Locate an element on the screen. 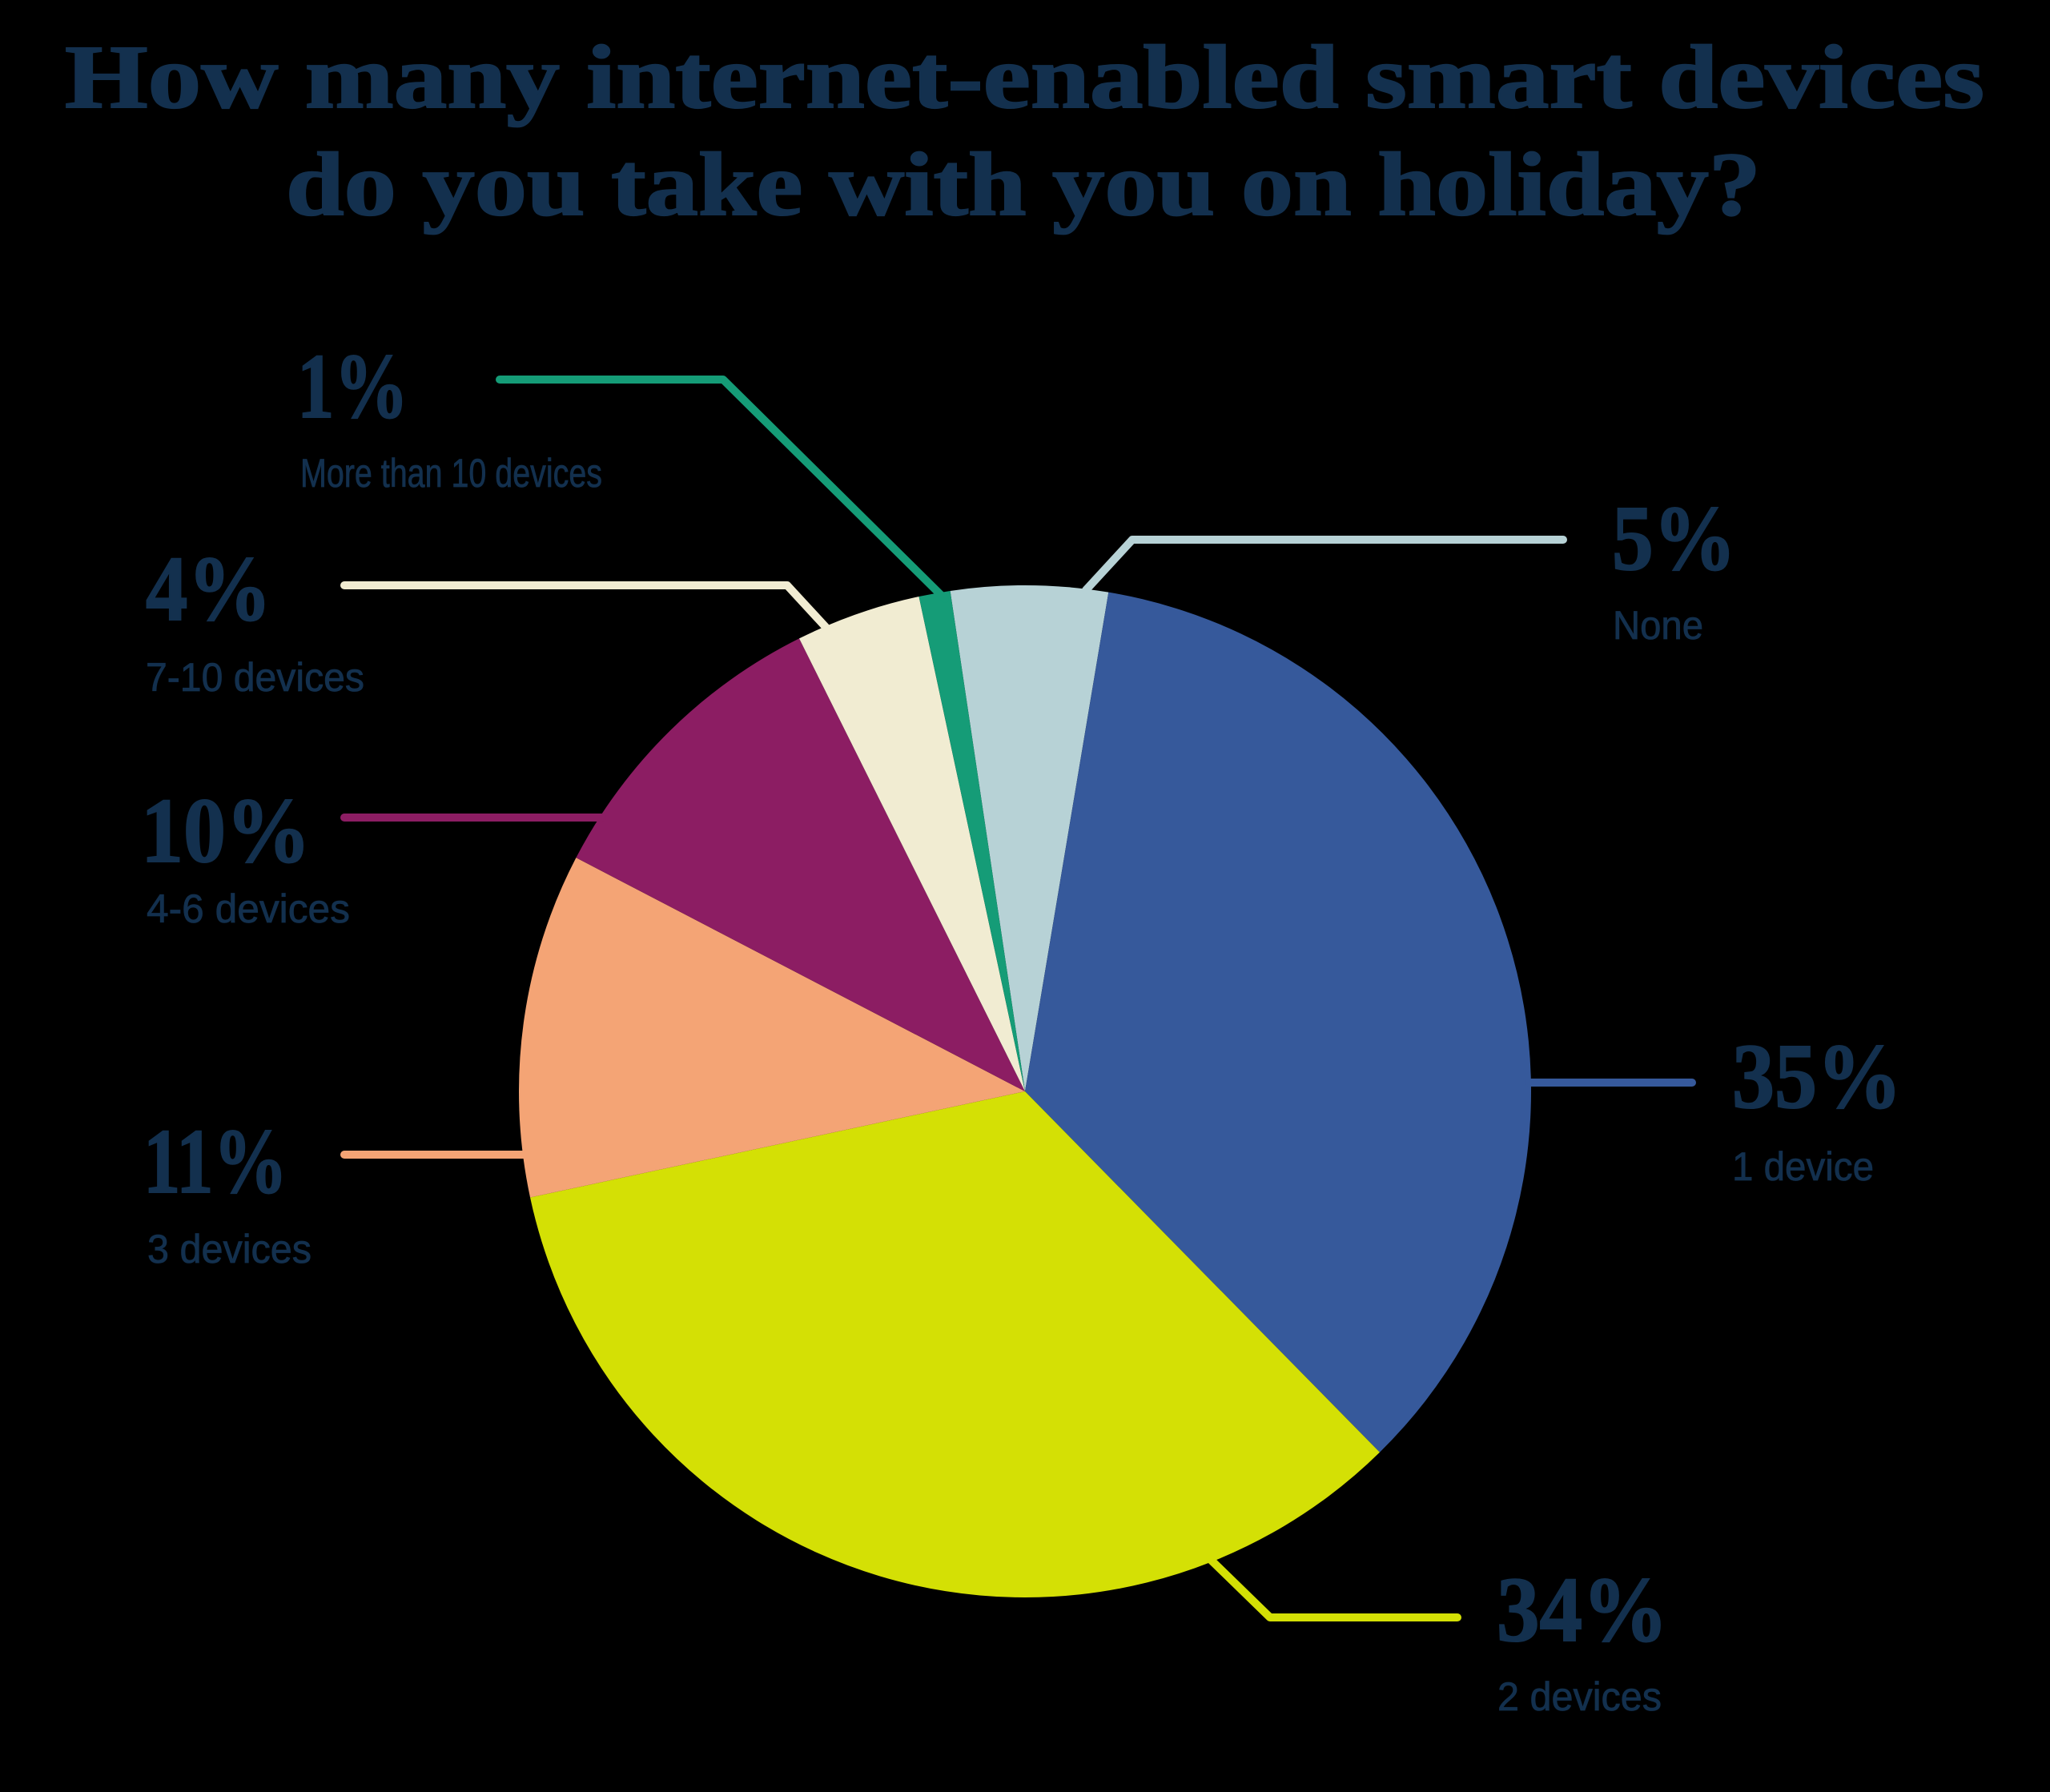  svg-text: More than 10 devices is located at coordinates (451, 474).